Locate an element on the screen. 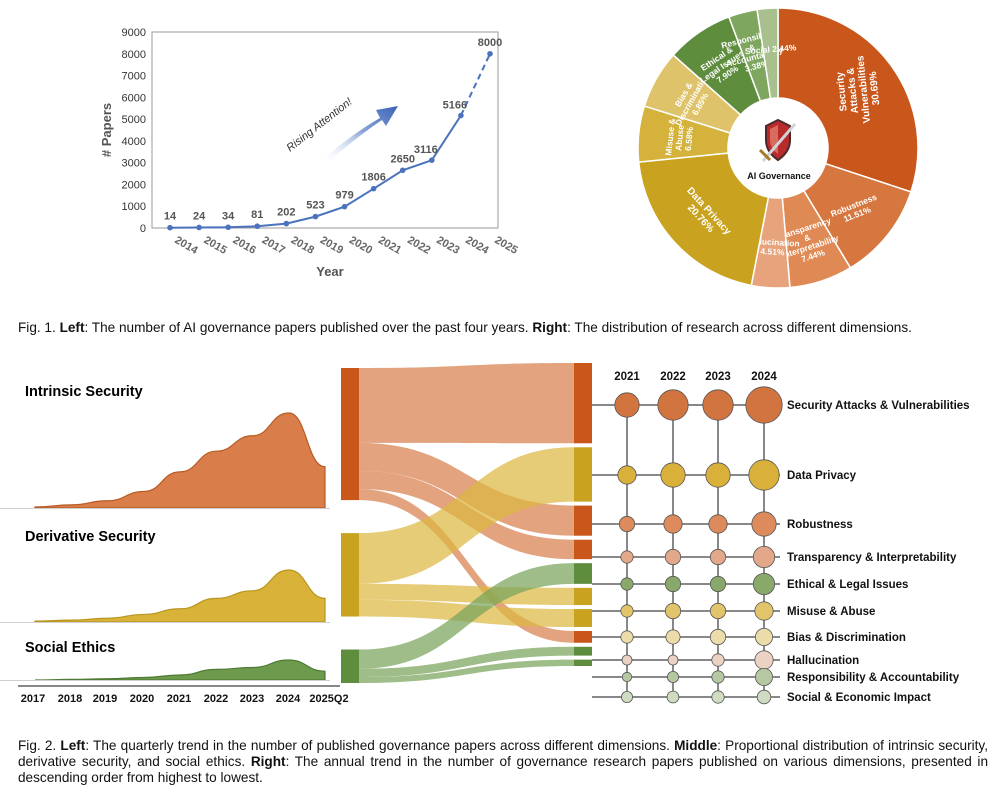 The image size is (1002, 797). ridge-x-tick: 2022 is located at coordinates (216, 699).